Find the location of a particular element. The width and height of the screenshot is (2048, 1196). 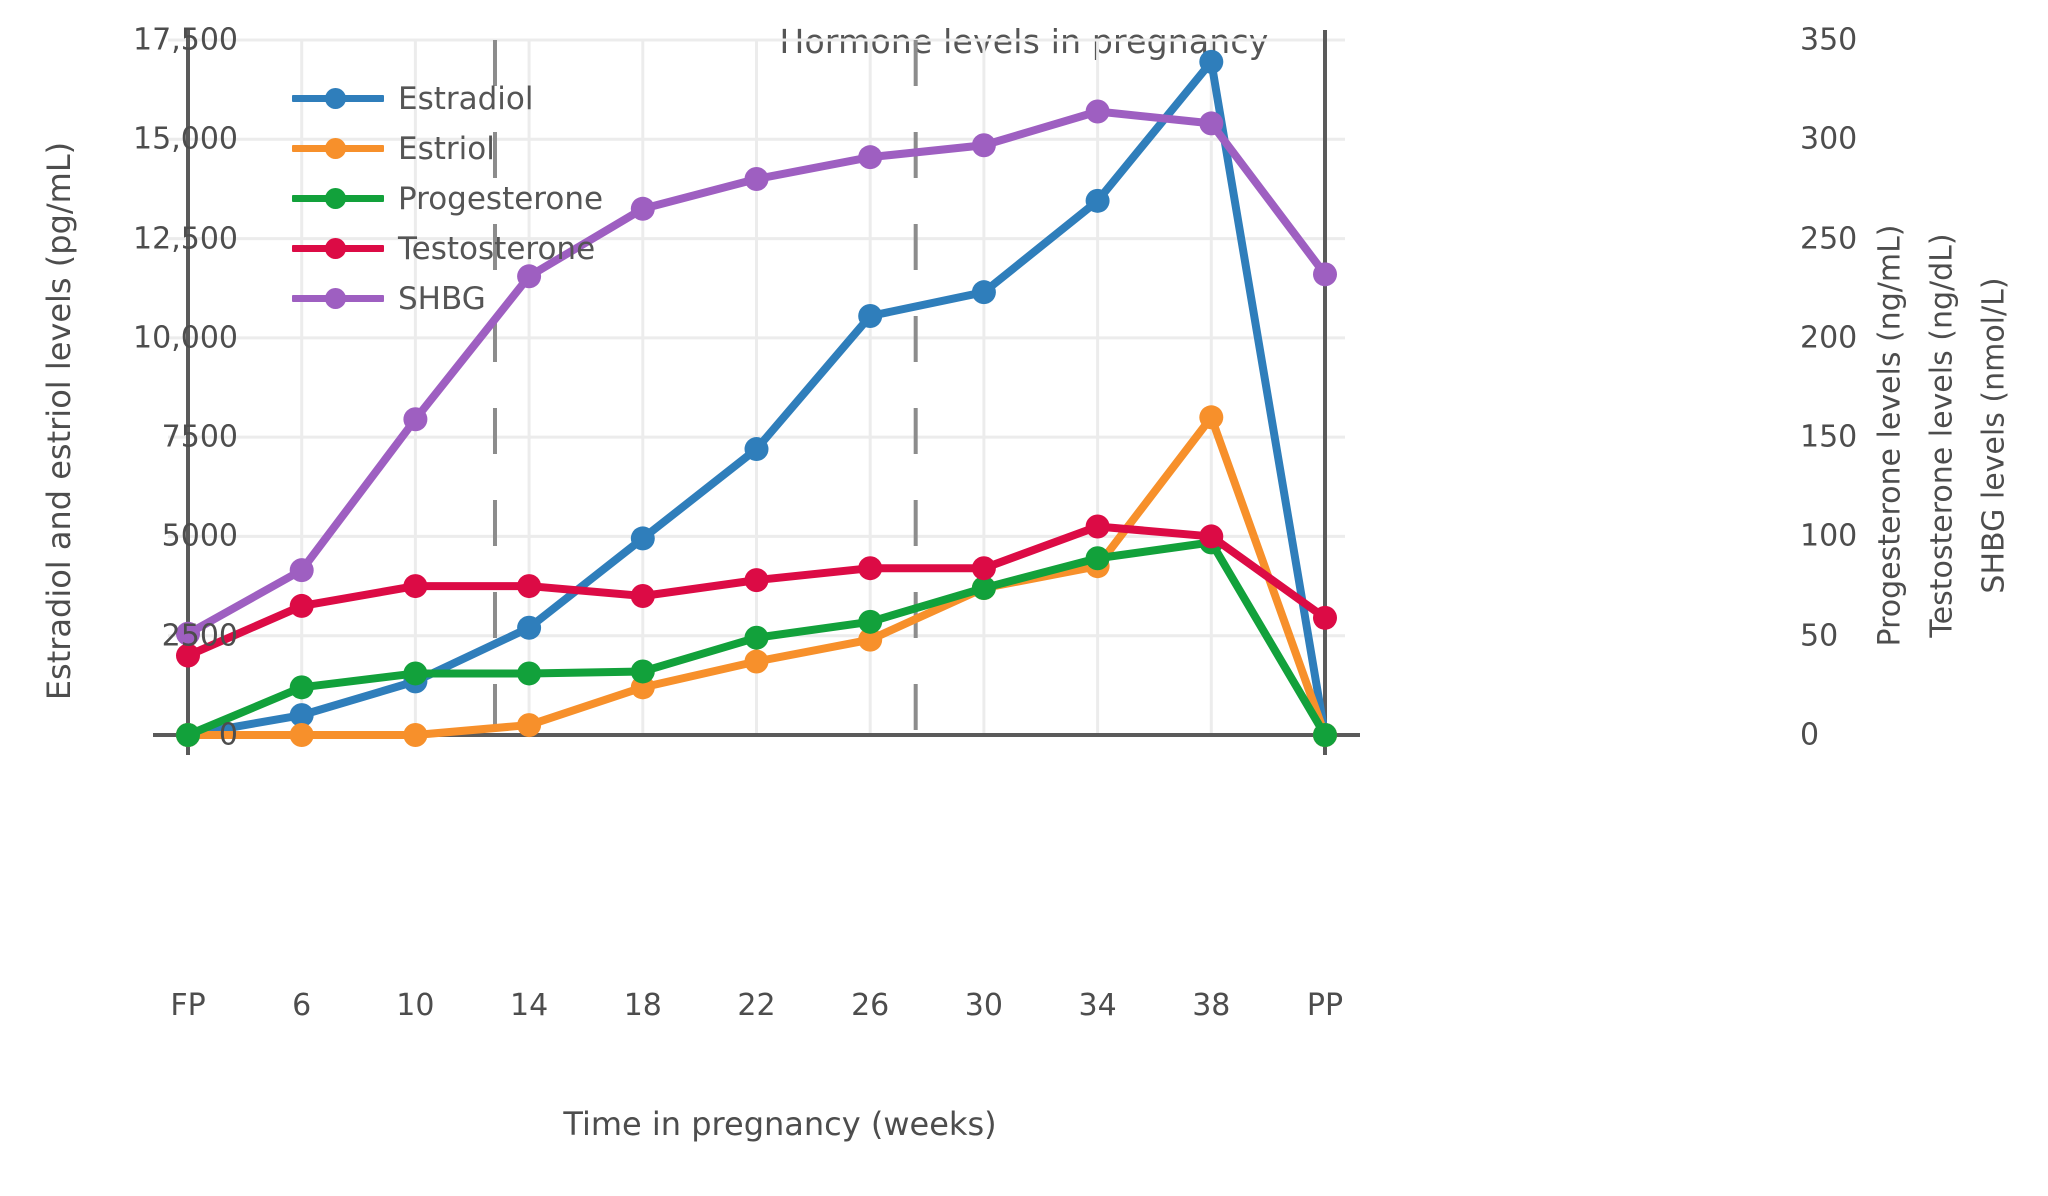

legend-item-label: Estriol is located at coordinates (446, 148).